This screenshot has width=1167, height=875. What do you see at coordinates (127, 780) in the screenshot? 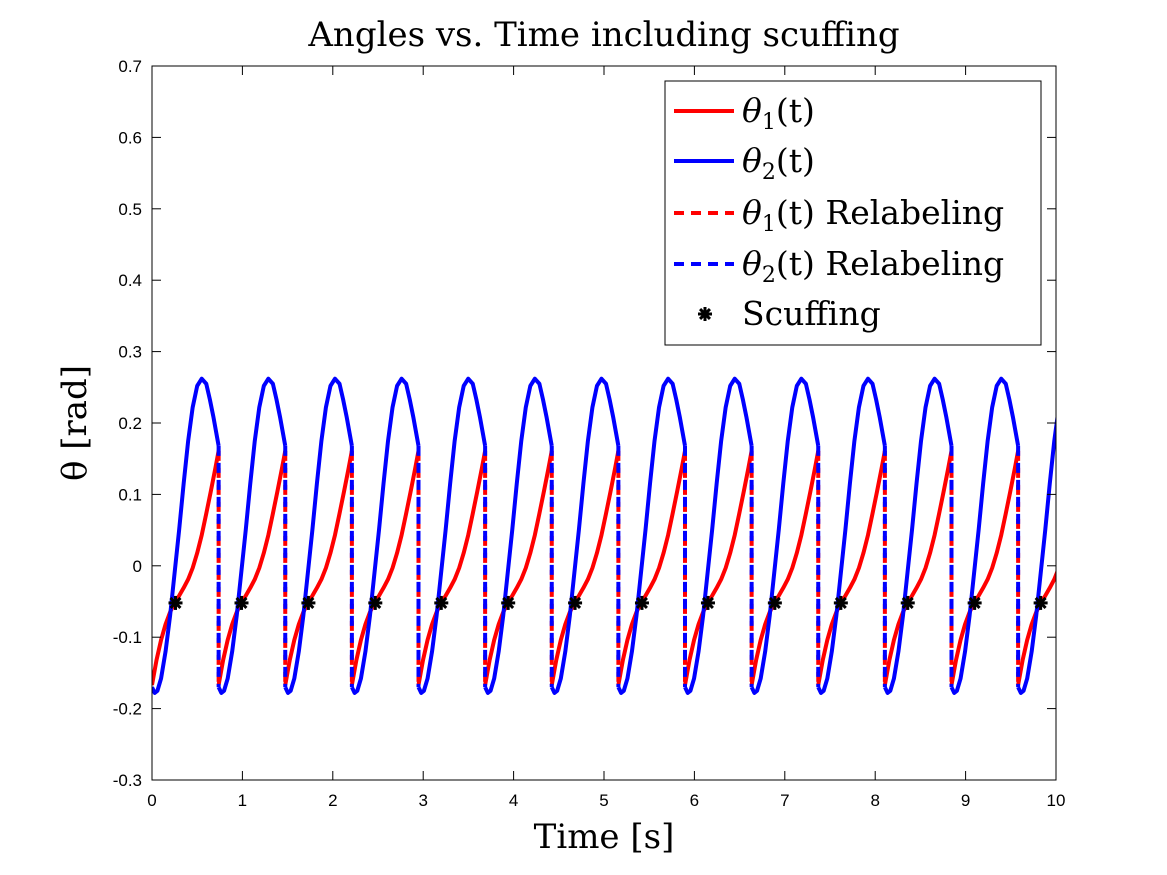
I see `y-tick-label: -0.3` at bounding box center [127, 780].